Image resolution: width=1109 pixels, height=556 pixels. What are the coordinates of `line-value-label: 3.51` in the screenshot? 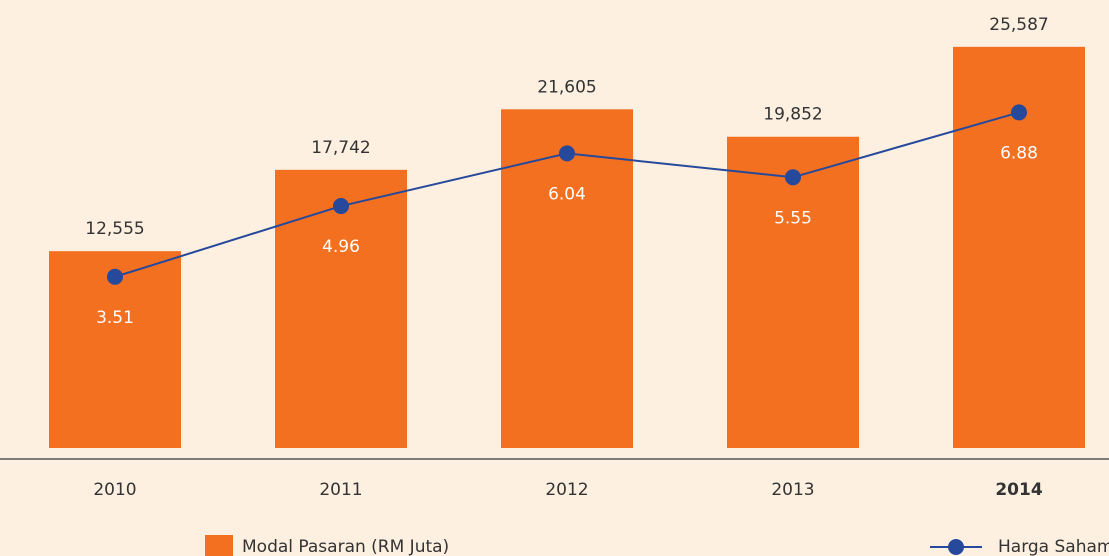 It's located at (115, 318).